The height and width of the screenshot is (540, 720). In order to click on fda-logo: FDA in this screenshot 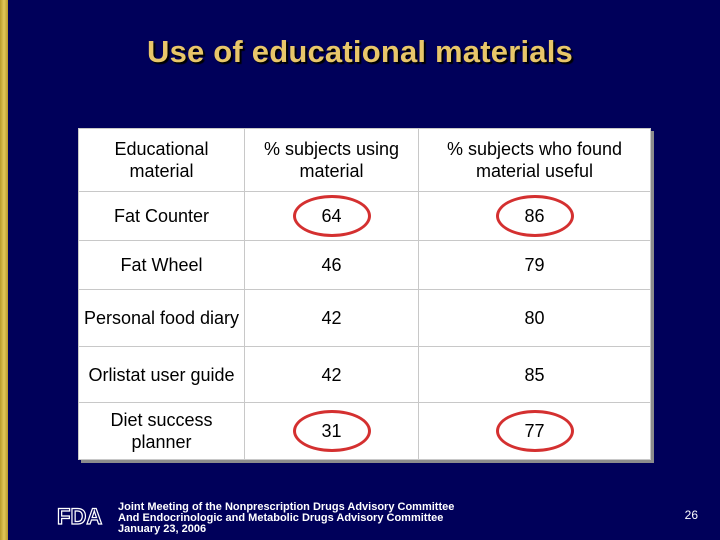, I will do `click(79, 516)`.